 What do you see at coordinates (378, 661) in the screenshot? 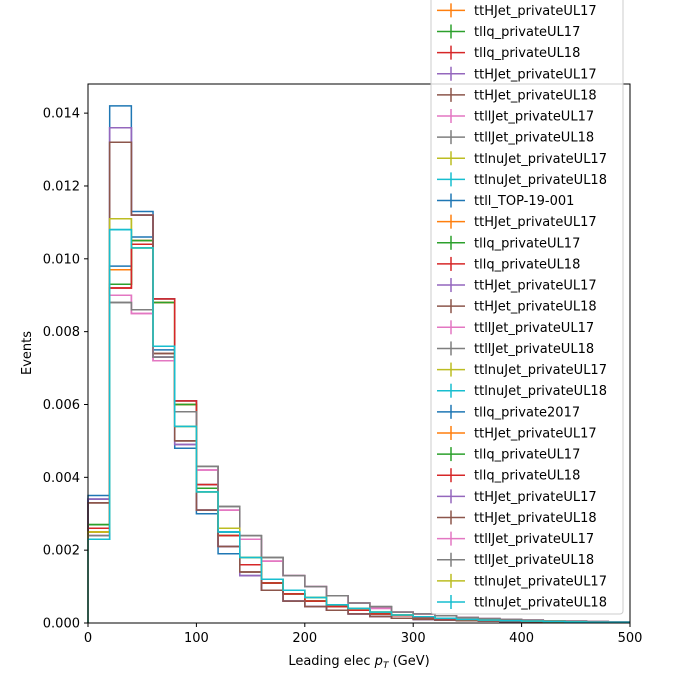
I see `x-axis-label-math: p` at bounding box center [378, 661].